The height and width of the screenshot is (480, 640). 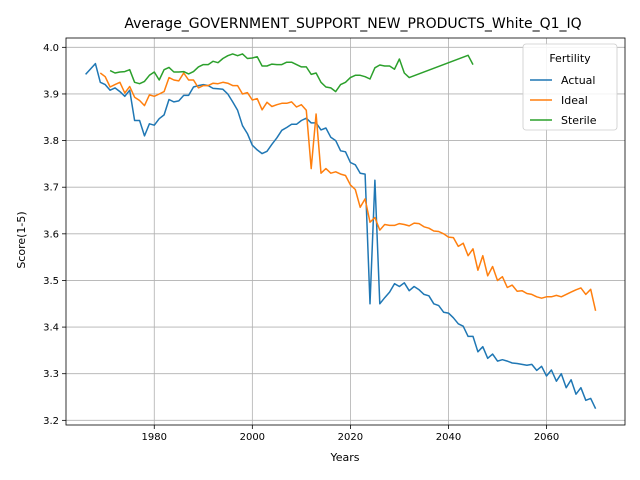 What do you see at coordinates (546, 437) in the screenshot?
I see `x-tick-label: 2060` at bounding box center [546, 437].